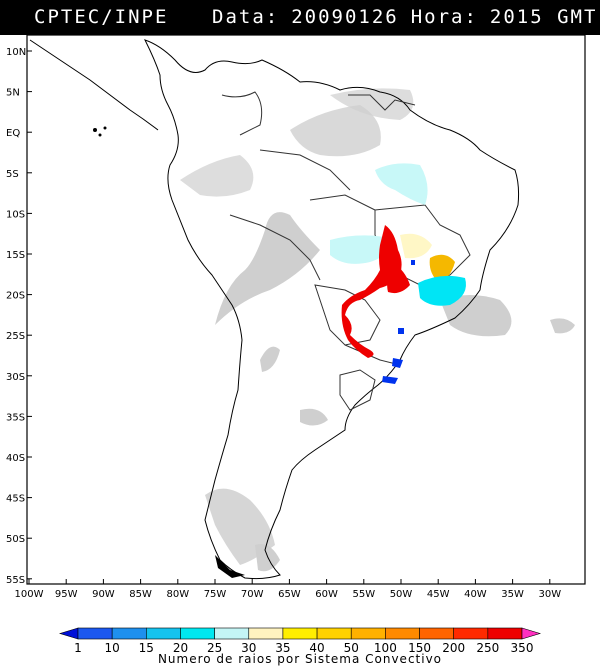  I want to click on color-legend, so click(300, 633).